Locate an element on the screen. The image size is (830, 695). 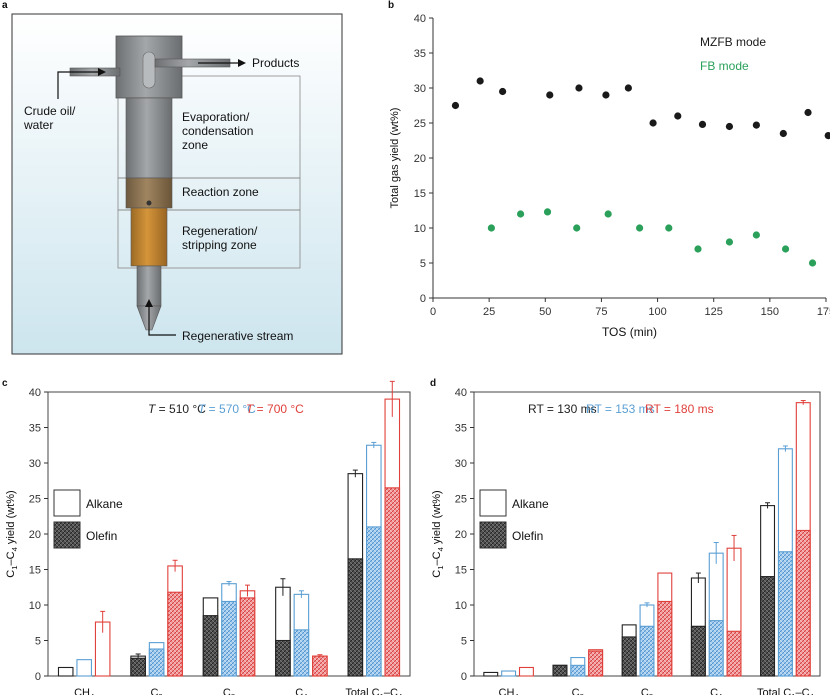
x-tick-label: 125 is located at coordinates (714, 312).